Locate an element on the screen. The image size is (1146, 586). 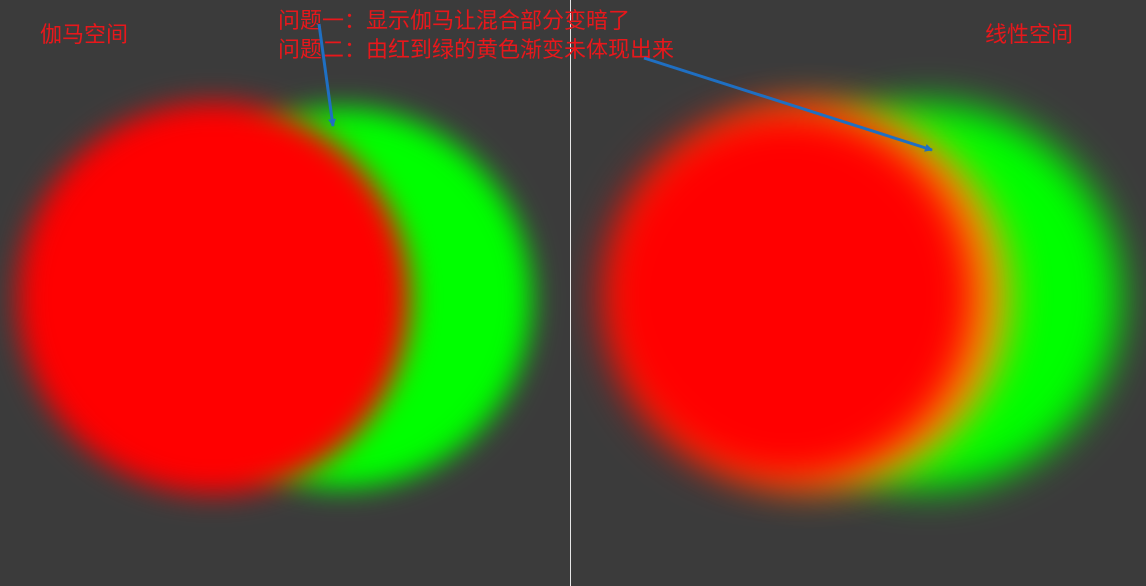
problem-1-note: 问题一：显示伽马让混合部分变暗了 is located at coordinates (454, 21).